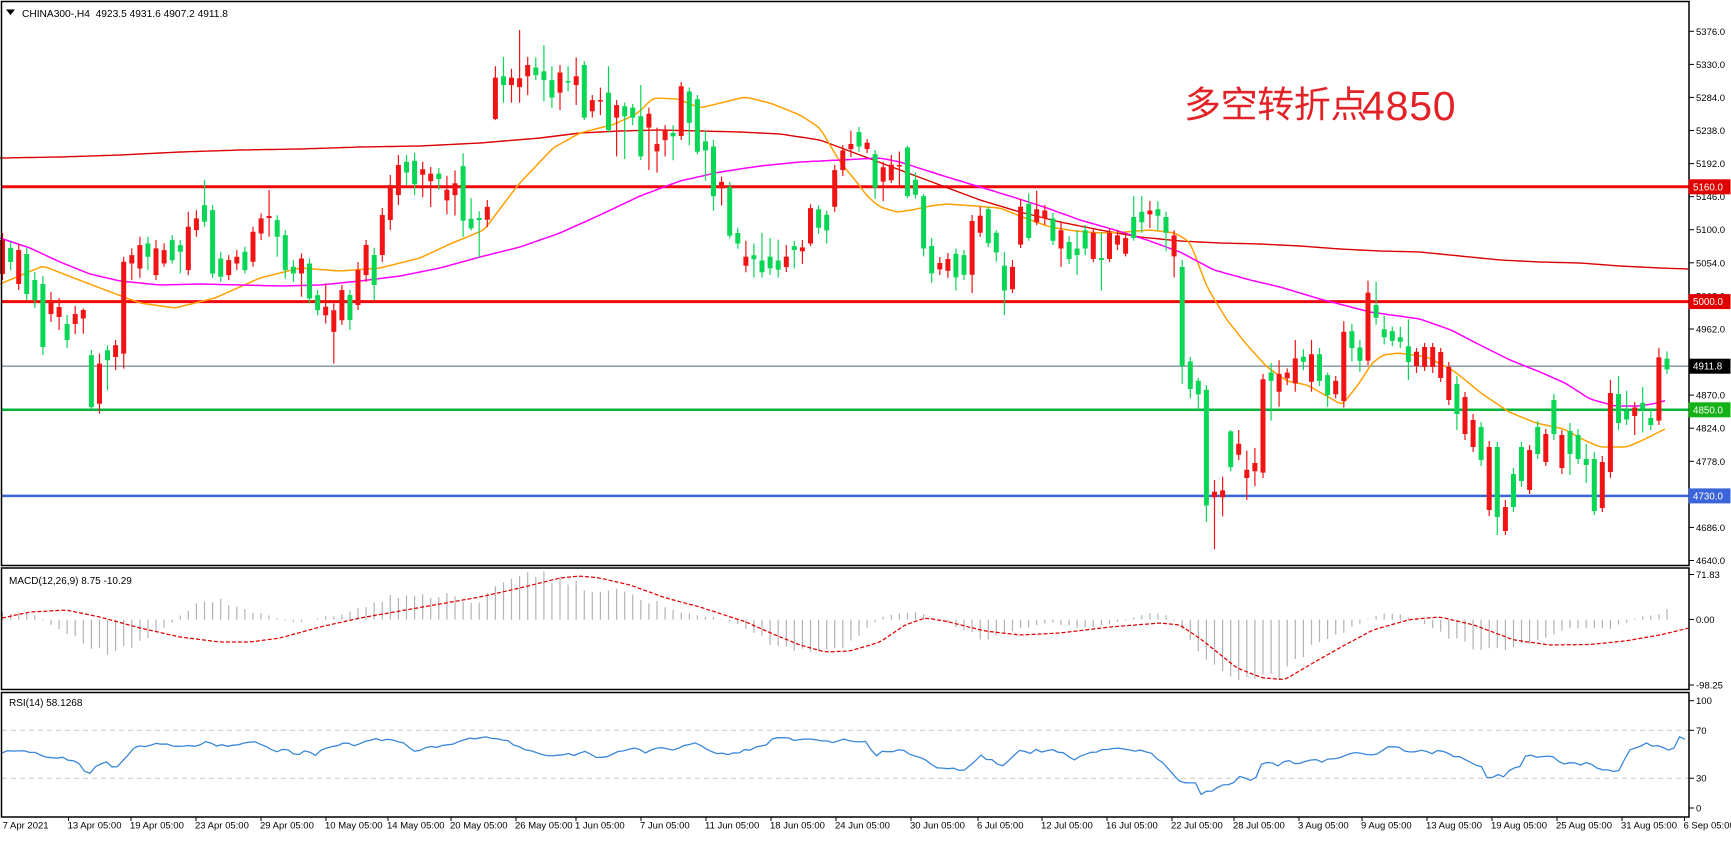  What do you see at coordinates (1710, 462) in the screenshot?
I see `svg-text: 4778.0` at bounding box center [1710, 462].